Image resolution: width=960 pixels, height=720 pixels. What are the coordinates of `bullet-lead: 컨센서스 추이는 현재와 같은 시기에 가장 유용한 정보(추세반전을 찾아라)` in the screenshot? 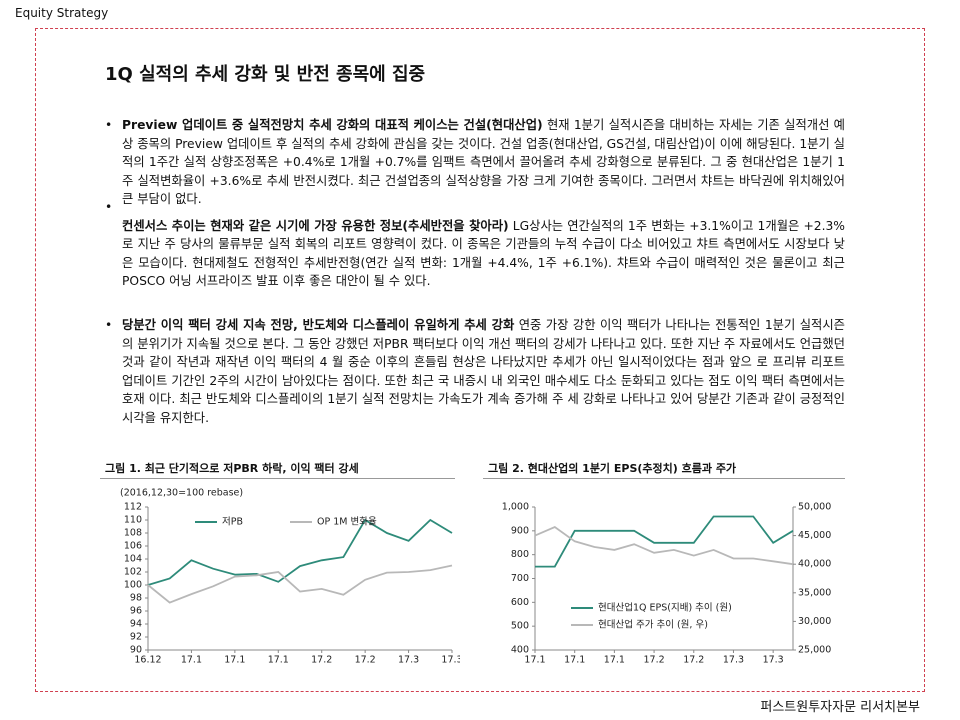 It's located at (315, 225).